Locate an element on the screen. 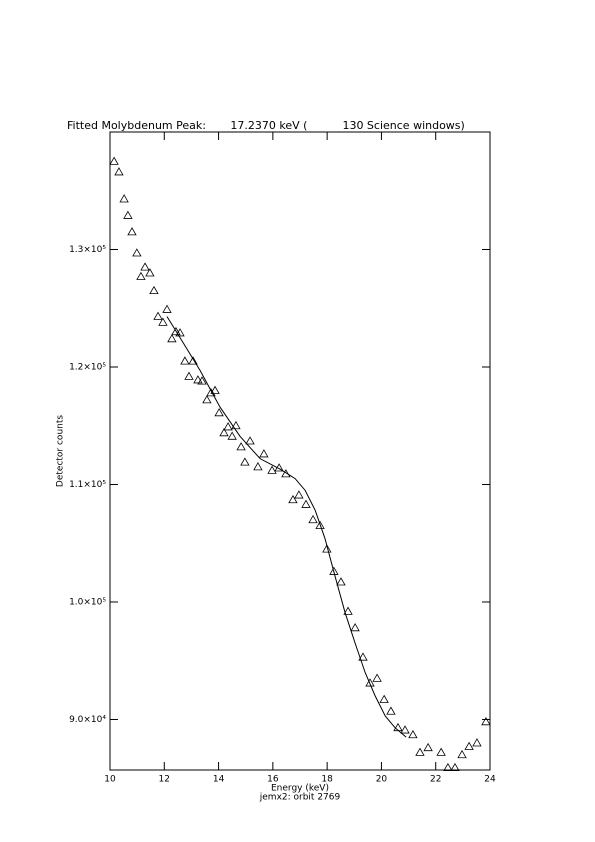  y-tick-label: 9.0×10⁴ is located at coordinates (87, 720).